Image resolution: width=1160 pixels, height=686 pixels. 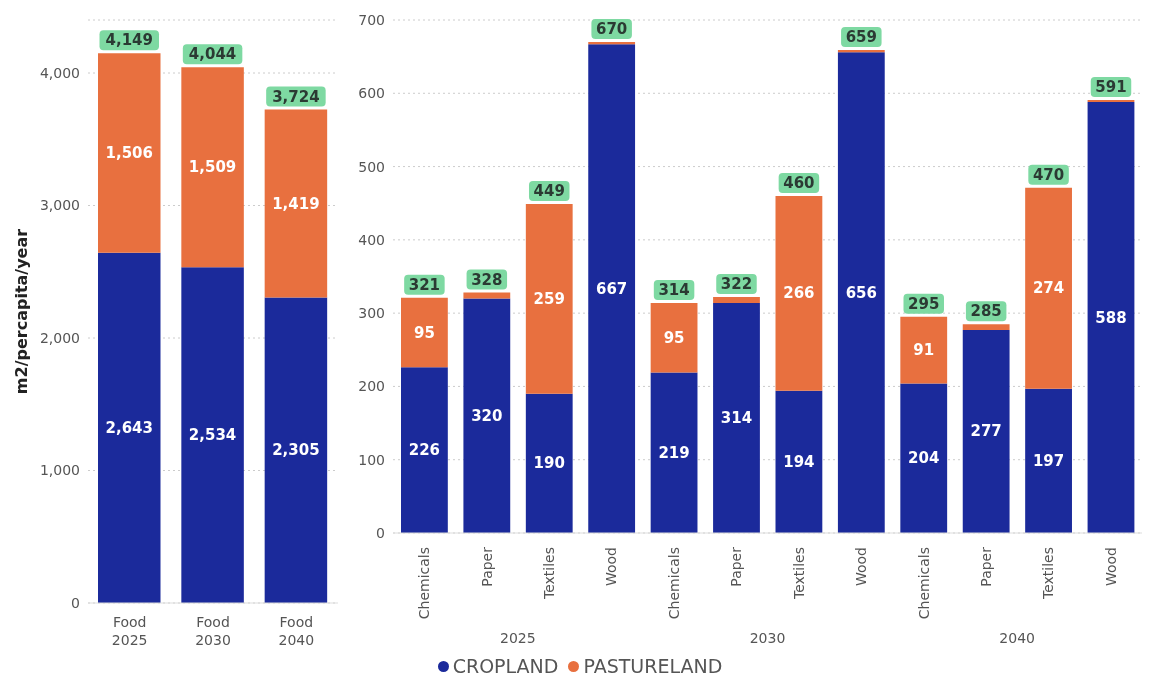 What do you see at coordinates (924, 350) in the screenshot?
I see `data-label: 91` at bounding box center [924, 350].